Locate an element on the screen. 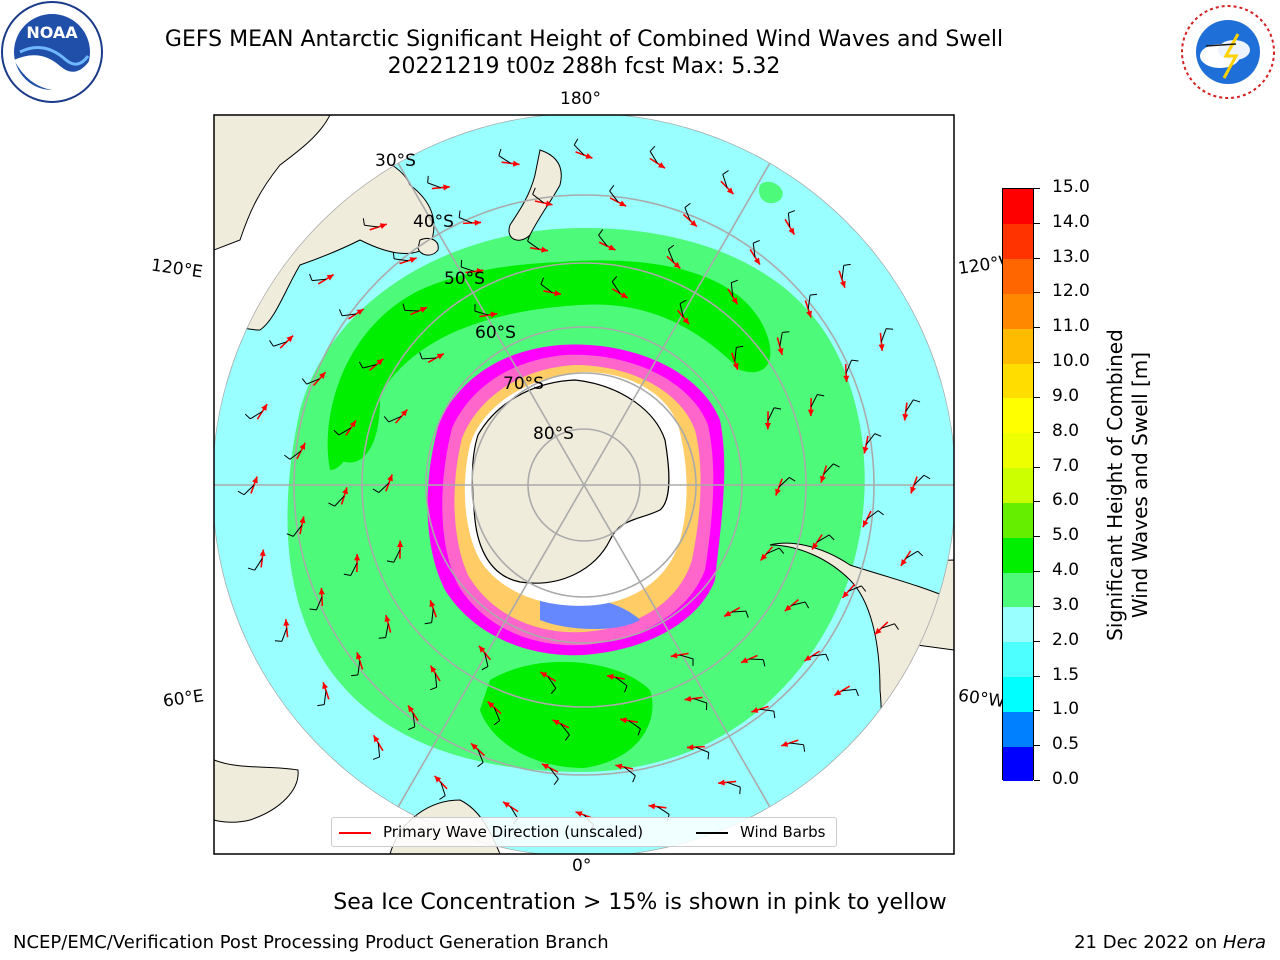 This screenshot has height=960, width=1280. footer-date: 21 Dec 2022 on Hera is located at coordinates (1170, 942).